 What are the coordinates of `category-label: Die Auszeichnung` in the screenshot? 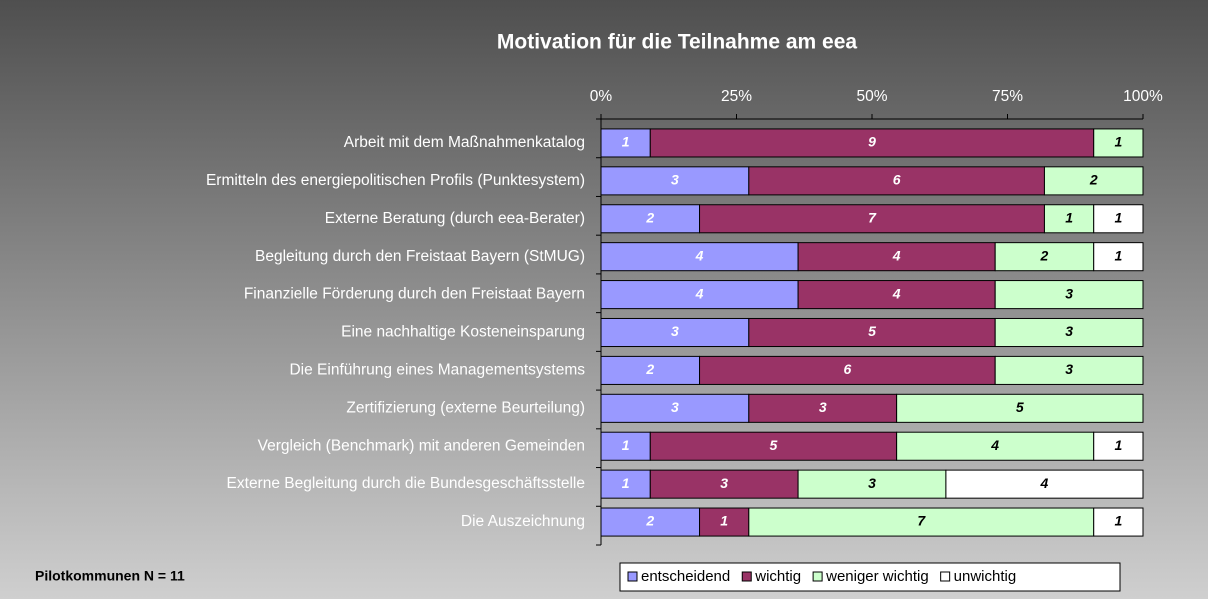 It's located at (523, 521).